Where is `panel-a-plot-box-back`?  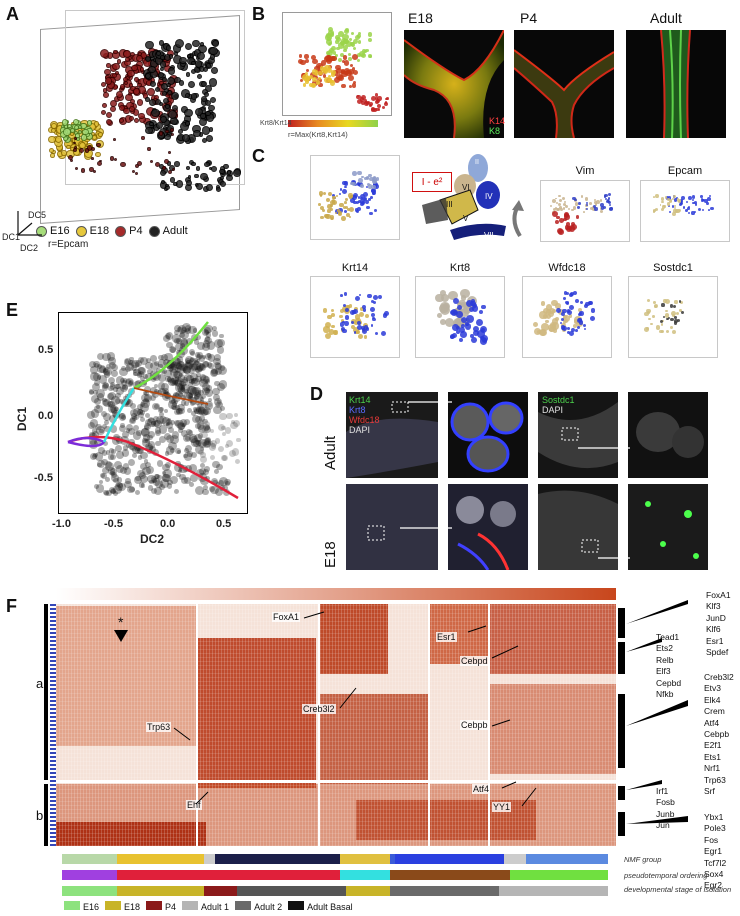
panel-a-plot-box-back is located at coordinates (155, 97).